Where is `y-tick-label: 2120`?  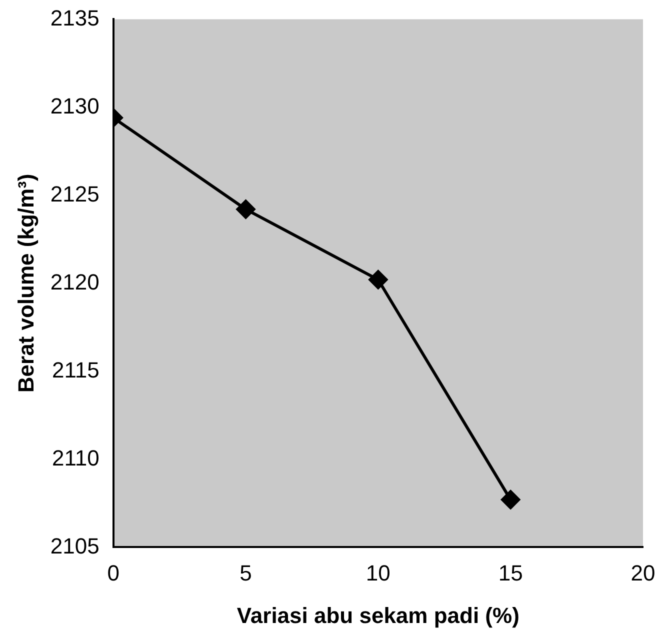
y-tick-label: 2120 is located at coordinates (75, 281).